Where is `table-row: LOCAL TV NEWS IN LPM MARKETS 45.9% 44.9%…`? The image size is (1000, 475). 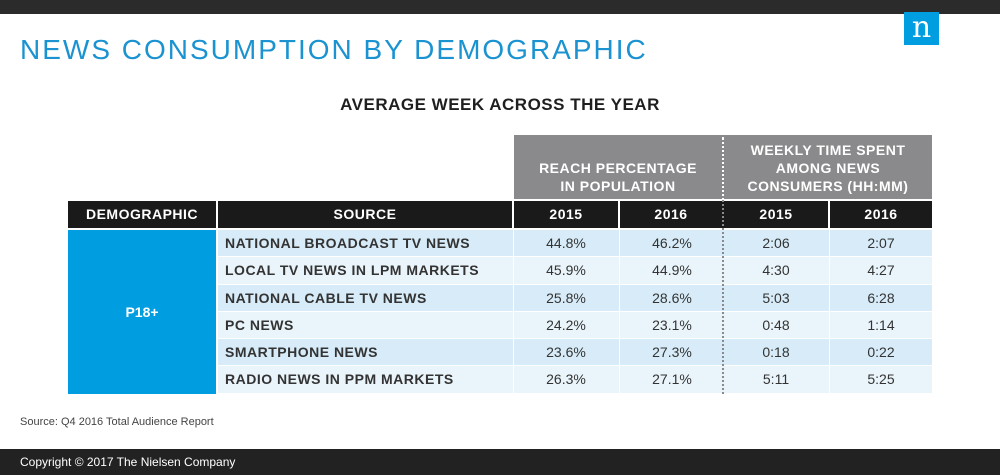 table-row: LOCAL TV NEWS IN LPM MARKETS 45.9% 44.9%… is located at coordinates (575, 270).